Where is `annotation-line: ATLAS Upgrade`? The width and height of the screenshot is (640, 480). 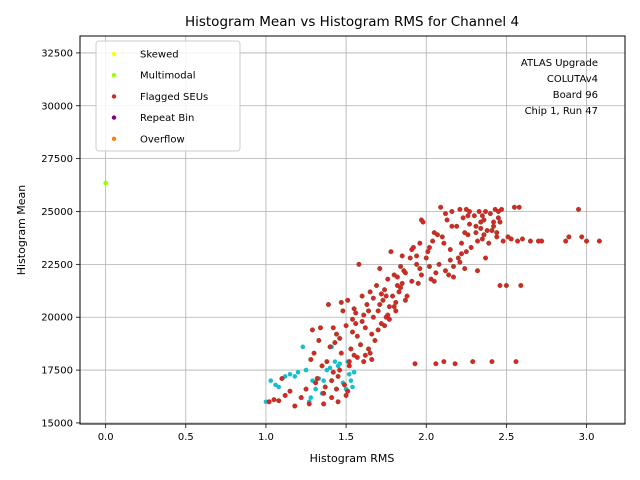 annotation-line: ATLAS Upgrade is located at coordinates (559, 63).